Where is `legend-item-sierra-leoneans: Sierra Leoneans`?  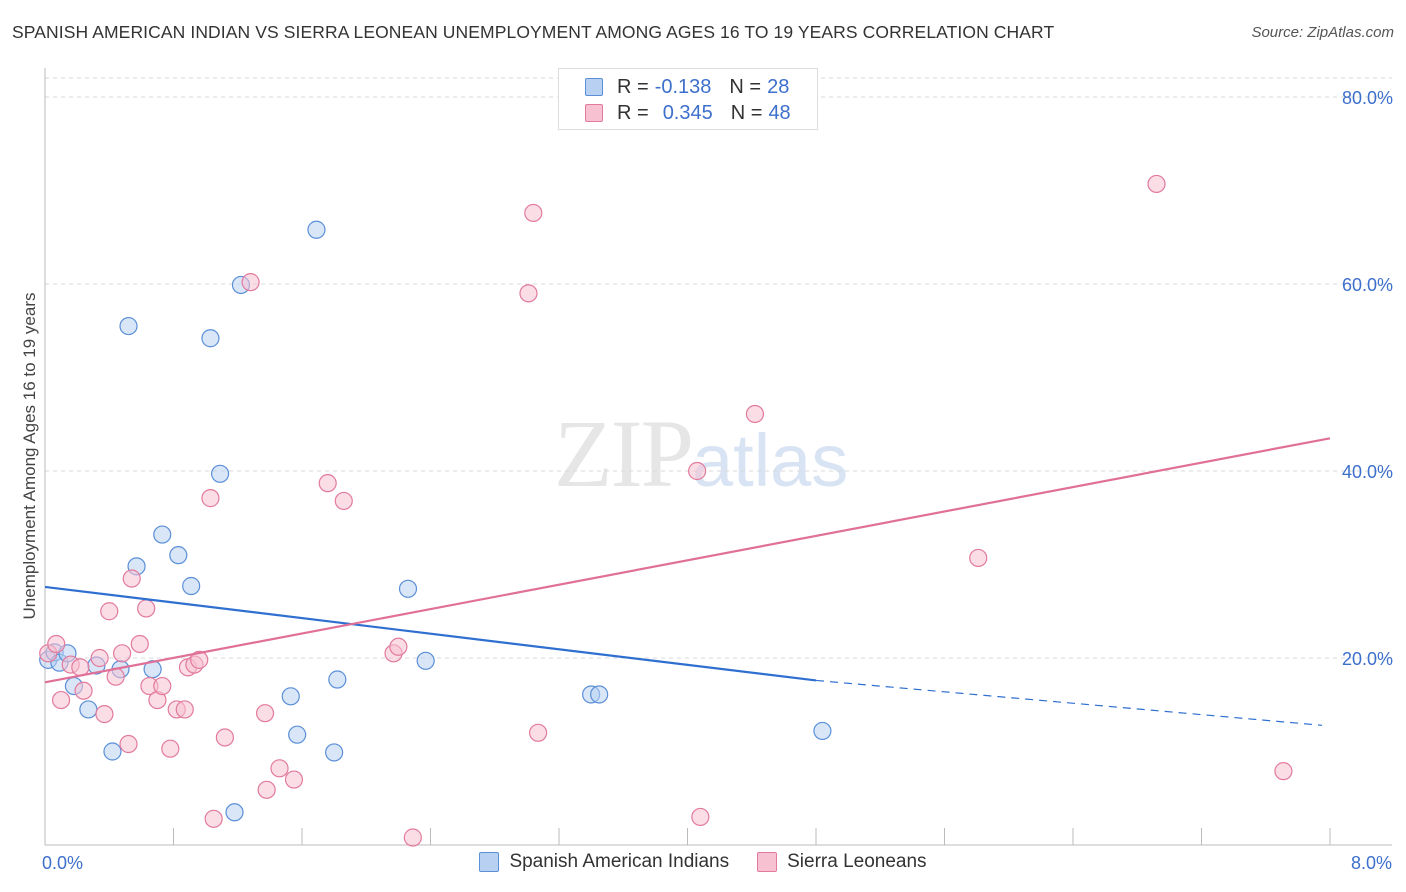
legend-item-sierra-leoneans: Sierra Leoneans is located at coordinates (842, 862).